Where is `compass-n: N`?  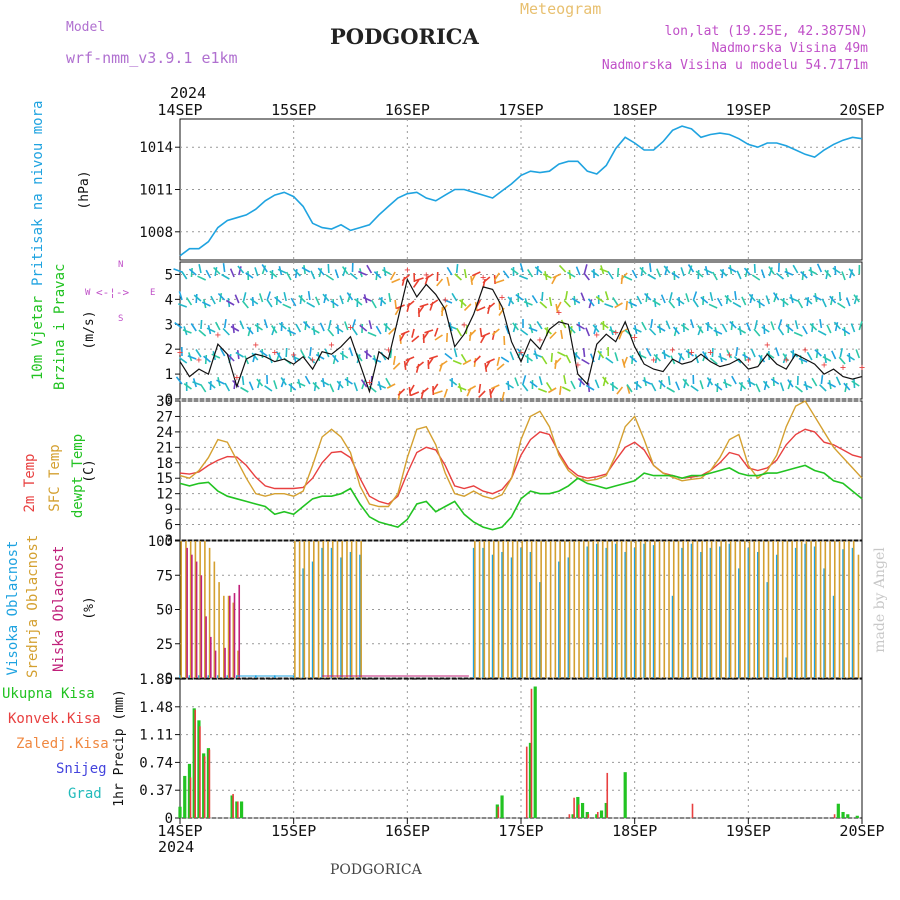 compass-n: N is located at coordinates (121, 265).